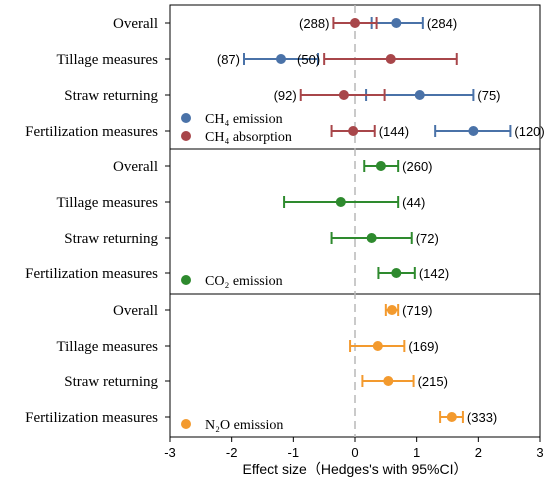  What do you see at coordinates (248, 137) in the screenshot?
I see `legend-label: CH₄ absorption` at bounding box center [248, 137].